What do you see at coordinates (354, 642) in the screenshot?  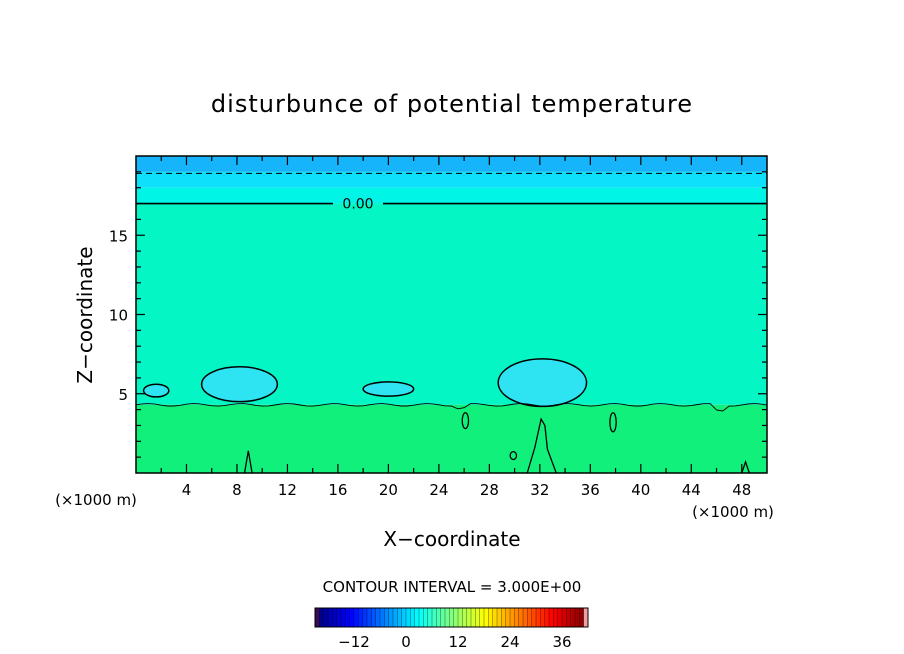 I see `colorbar-tick-label: −12` at bounding box center [354, 642].